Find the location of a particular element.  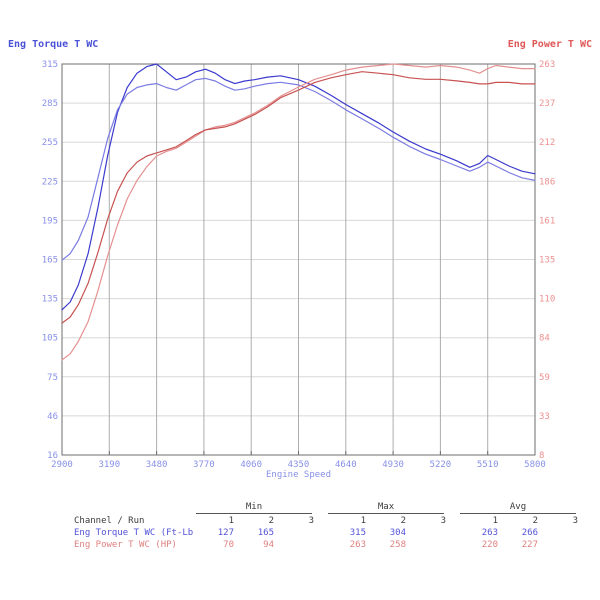

data-row-1-value: 263 is located at coordinates (357, 545).